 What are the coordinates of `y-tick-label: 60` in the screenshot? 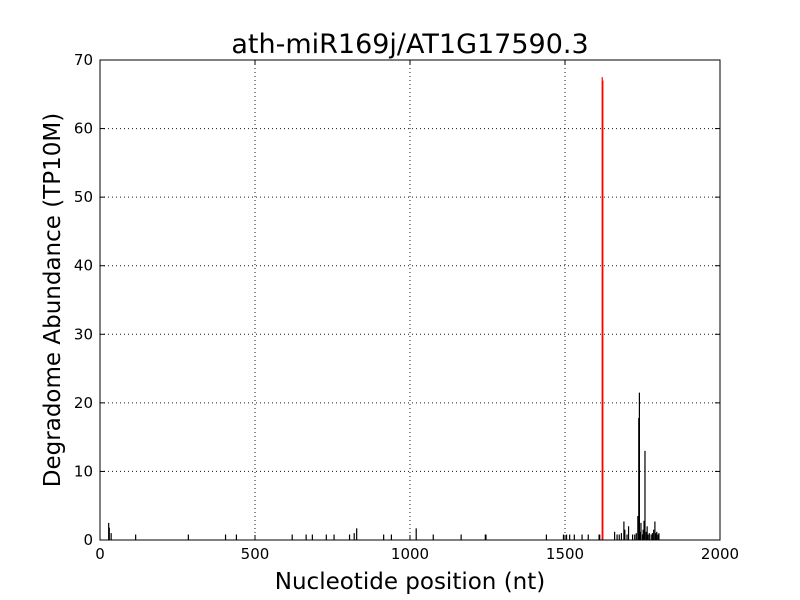 It's located at (83, 129).